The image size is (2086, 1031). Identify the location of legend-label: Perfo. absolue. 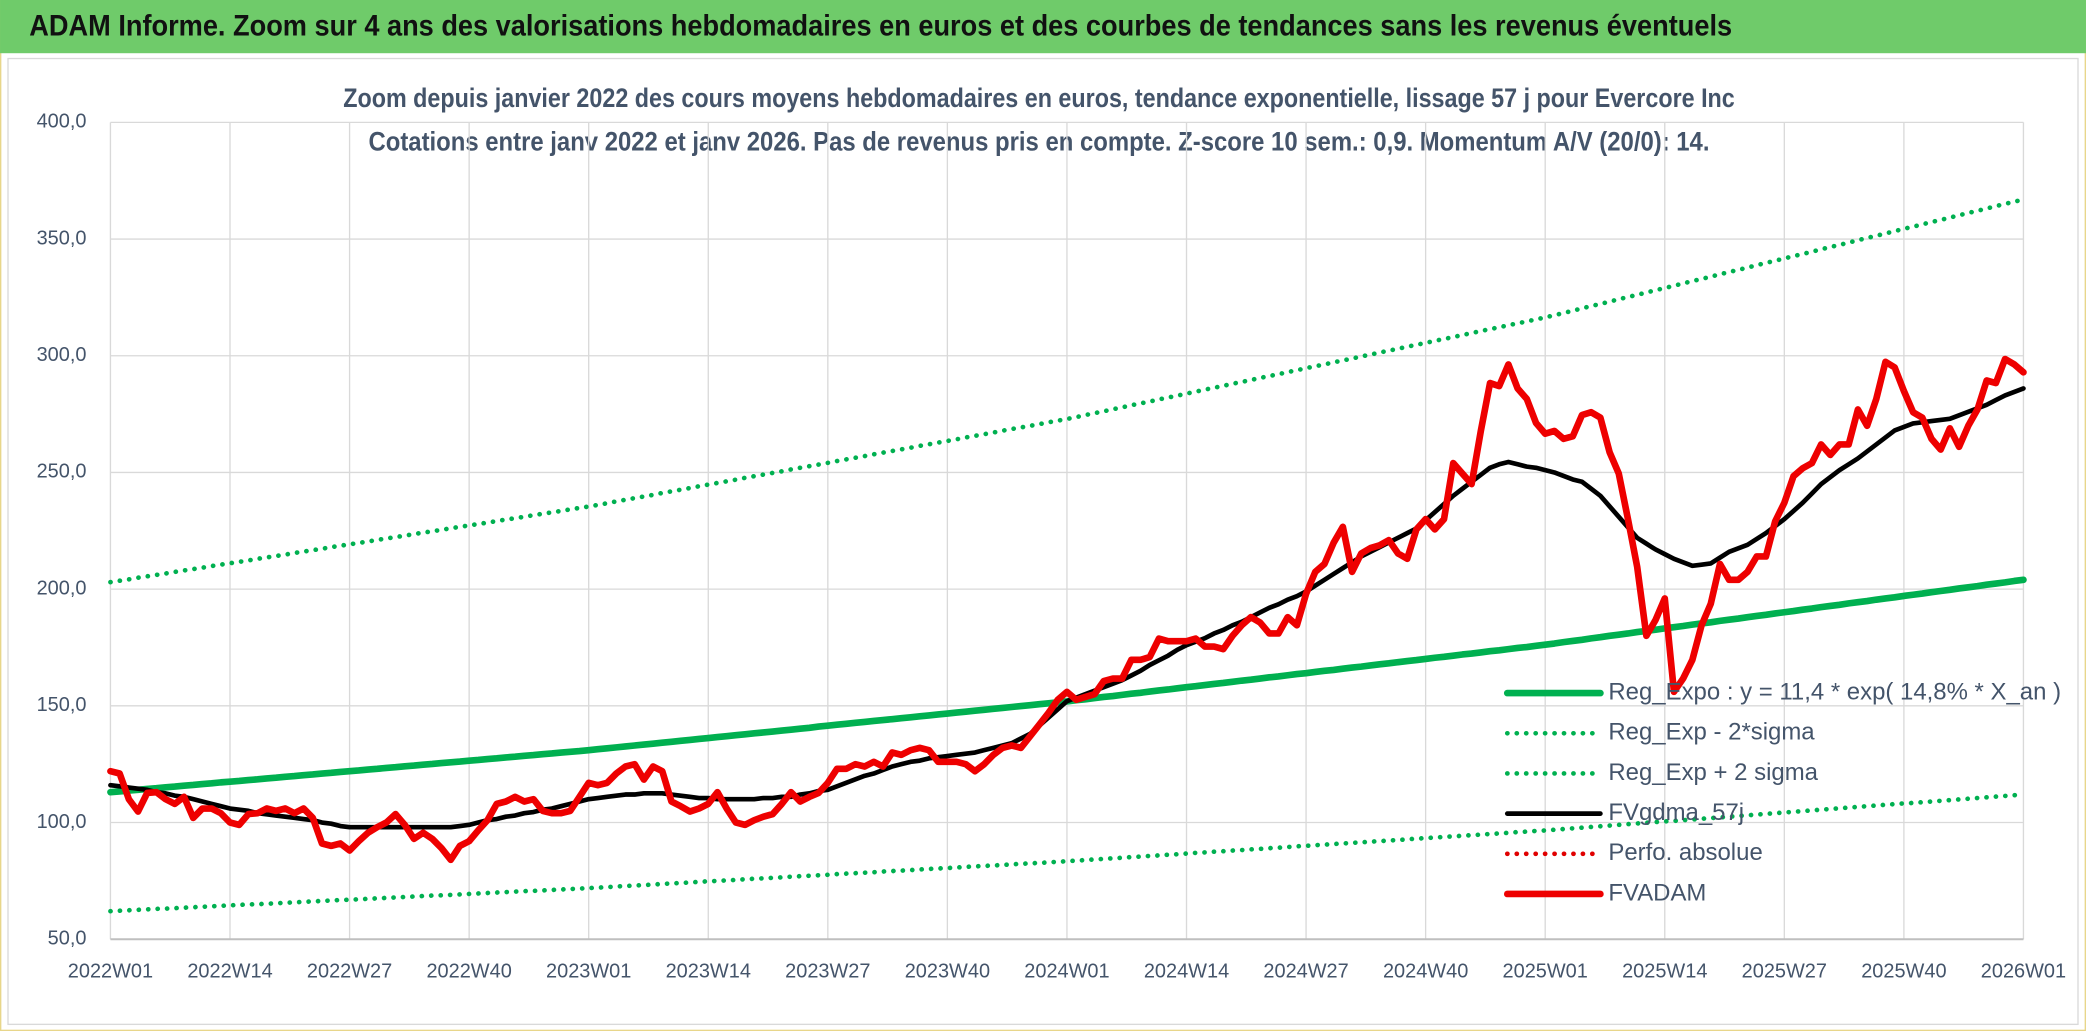
(1685, 852).